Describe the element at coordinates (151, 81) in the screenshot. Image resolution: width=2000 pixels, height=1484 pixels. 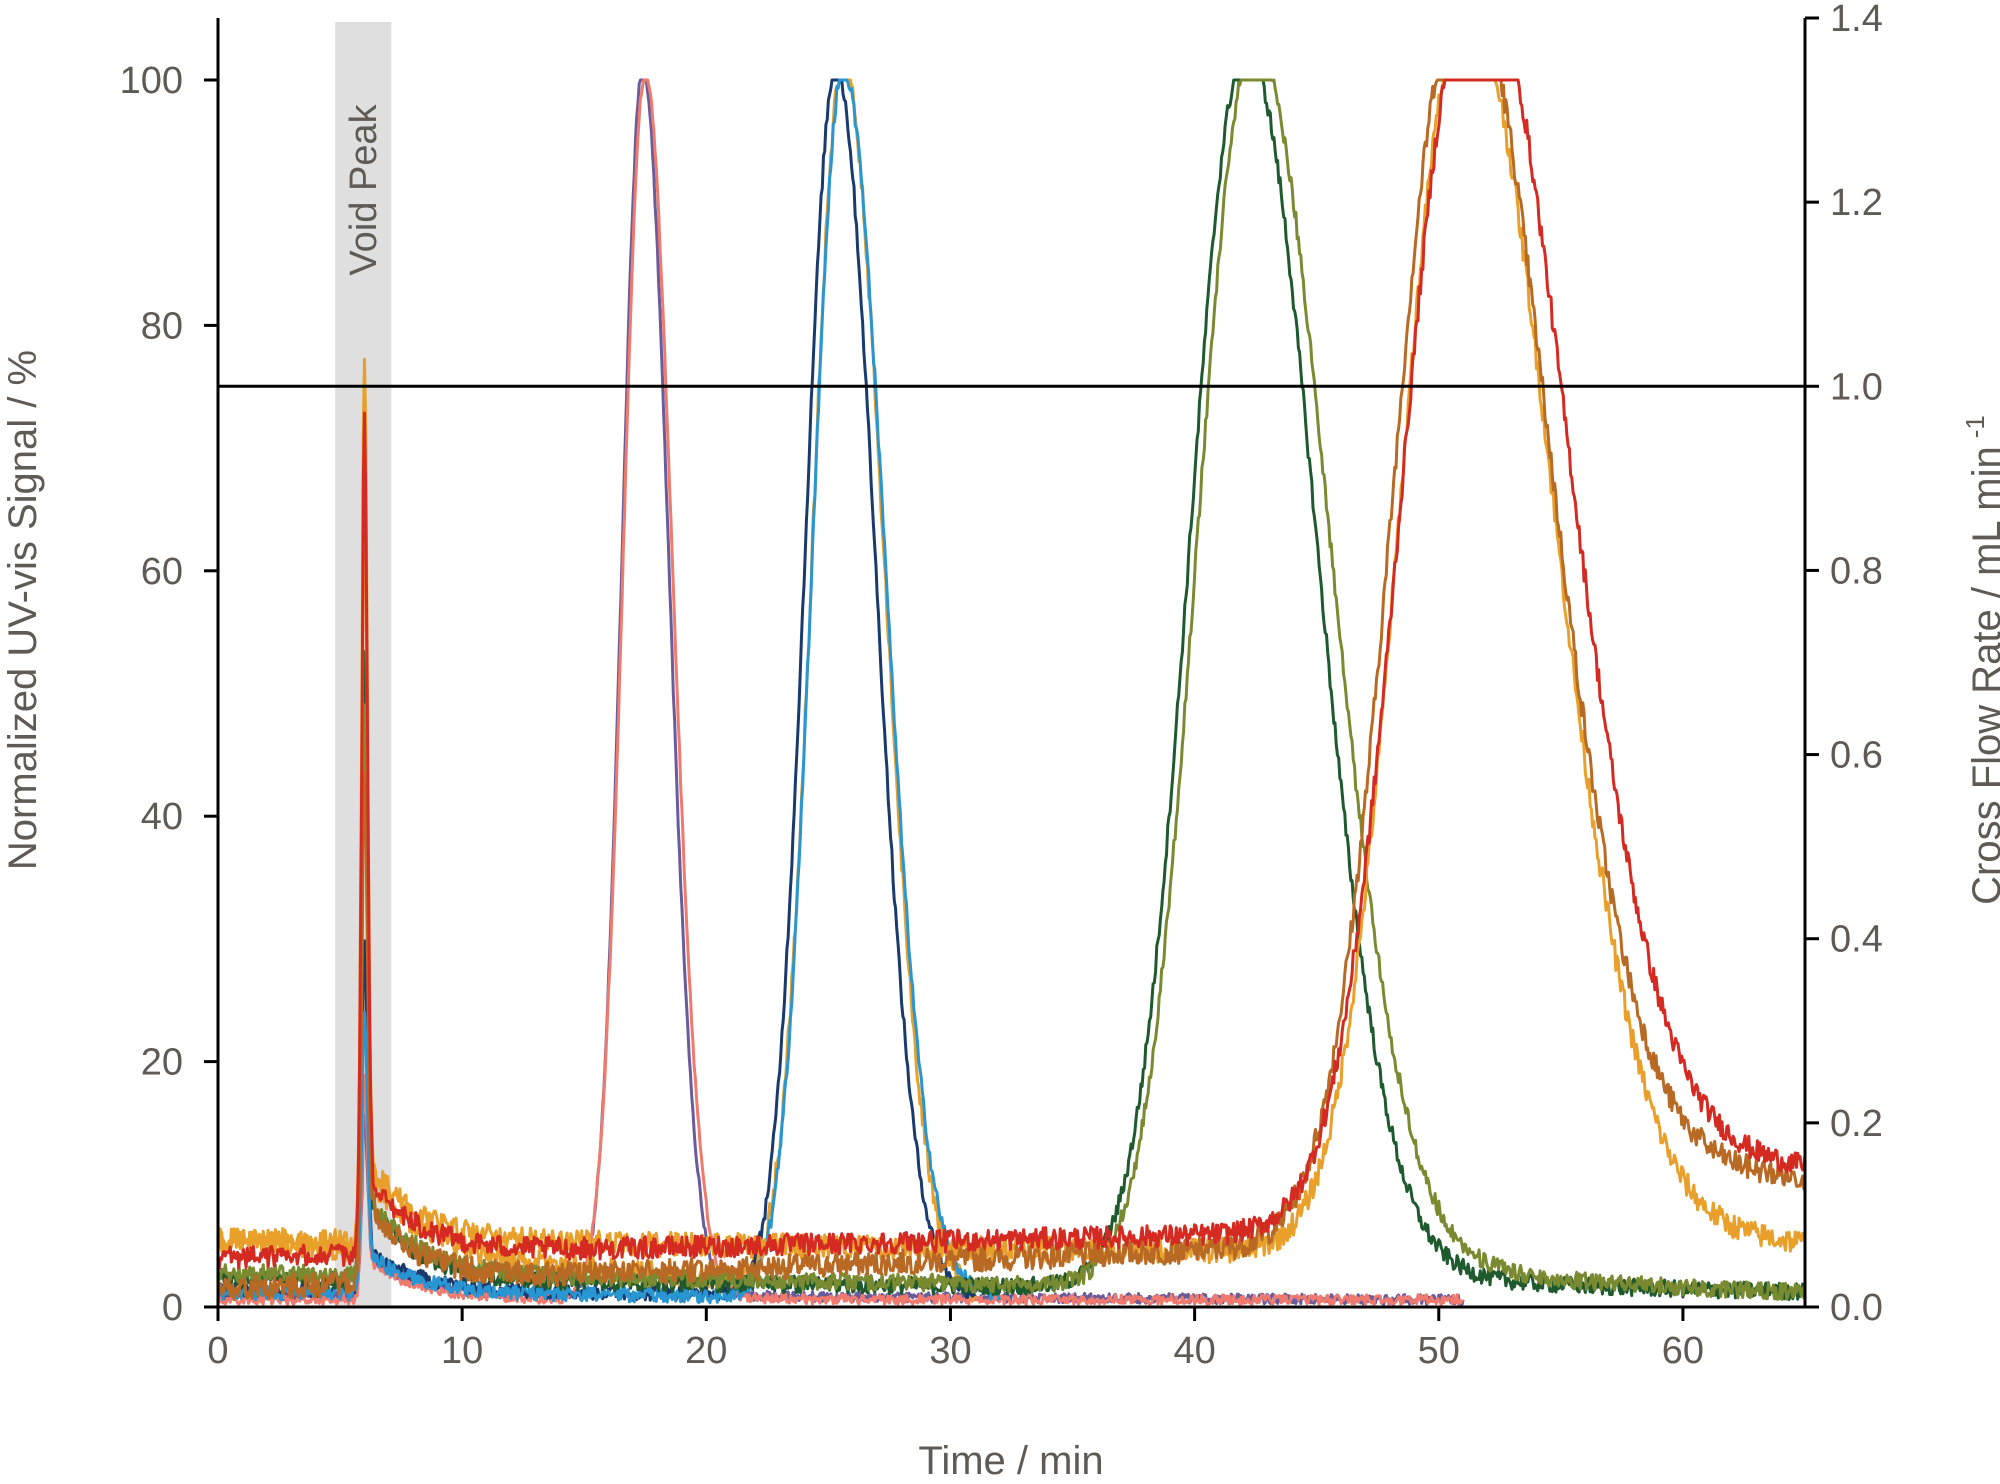
I see `y-tick-label: 100` at that location.